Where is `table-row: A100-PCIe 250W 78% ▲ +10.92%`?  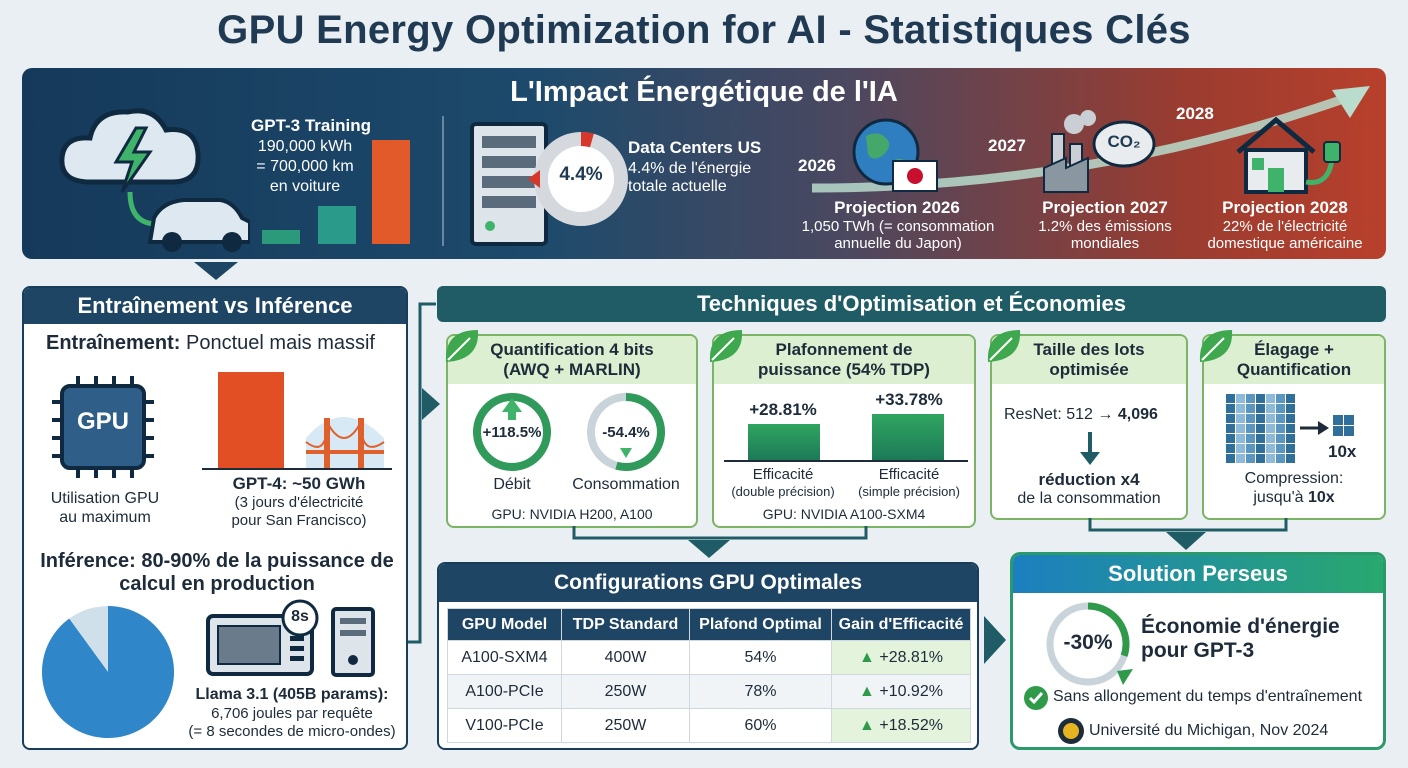
table-row: A100-PCIe 250W 78% ▲ +10.92% is located at coordinates (709, 691).